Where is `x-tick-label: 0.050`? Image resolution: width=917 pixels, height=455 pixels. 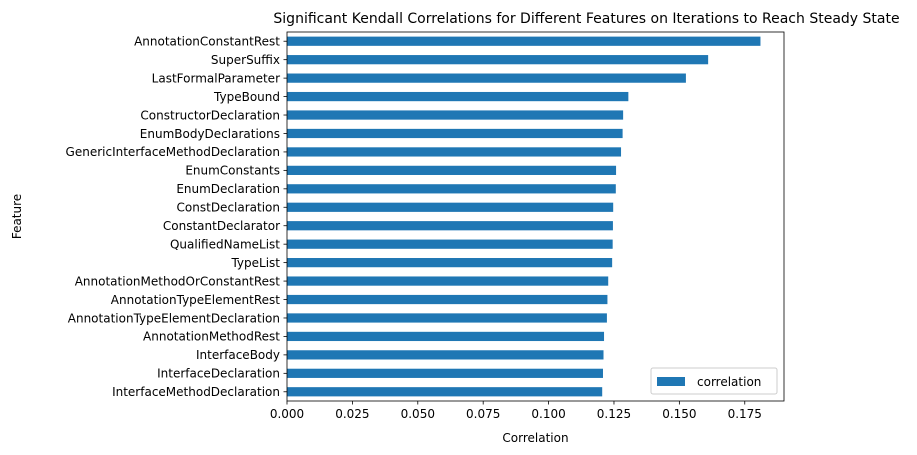
x-tick-label: 0.050 is located at coordinates (418, 414).